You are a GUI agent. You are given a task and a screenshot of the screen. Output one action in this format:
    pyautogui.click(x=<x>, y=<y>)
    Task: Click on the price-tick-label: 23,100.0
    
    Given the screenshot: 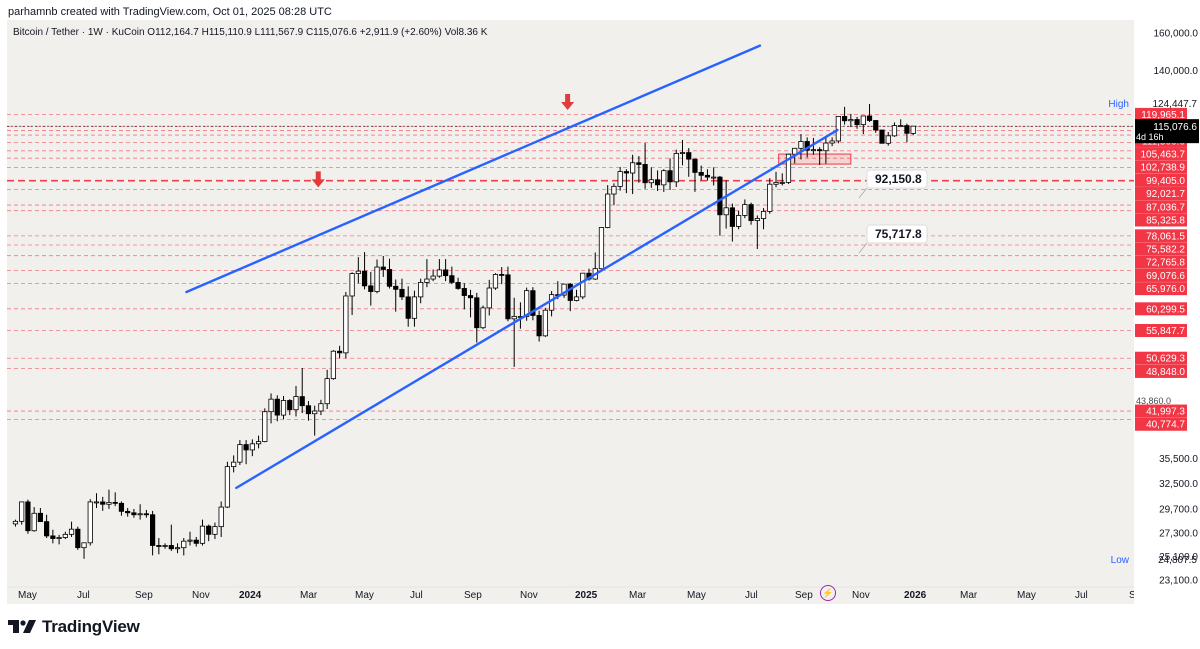 What is the action you would take?
    pyautogui.click(x=1178, y=581)
    